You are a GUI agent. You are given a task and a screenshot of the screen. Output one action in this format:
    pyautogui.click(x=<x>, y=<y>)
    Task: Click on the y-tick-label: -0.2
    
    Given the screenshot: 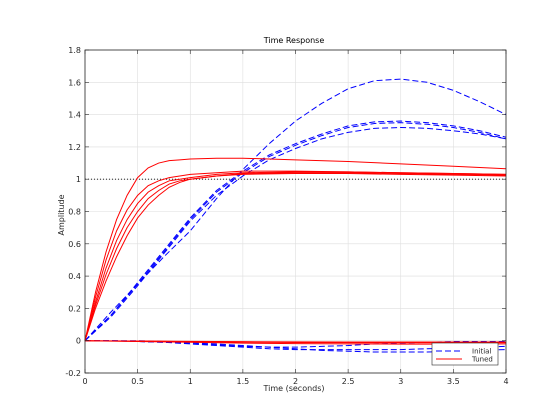 What is the action you would take?
    pyautogui.click(x=73, y=373)
    